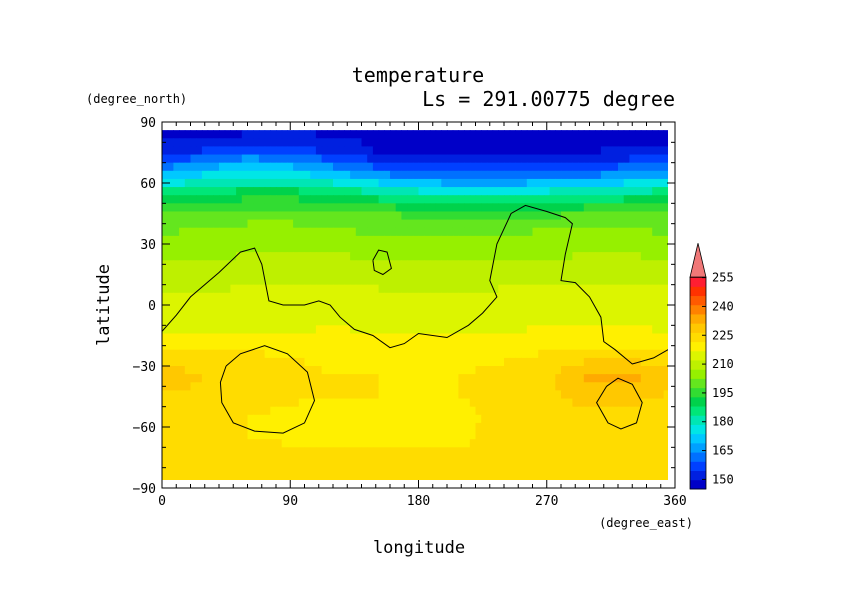 The width and height of the screenshot is (842, 595). What do you see at coordinates (698, 374) in the screenshot?
I see `colorbar-swatch` at bounding box center [698, 374].